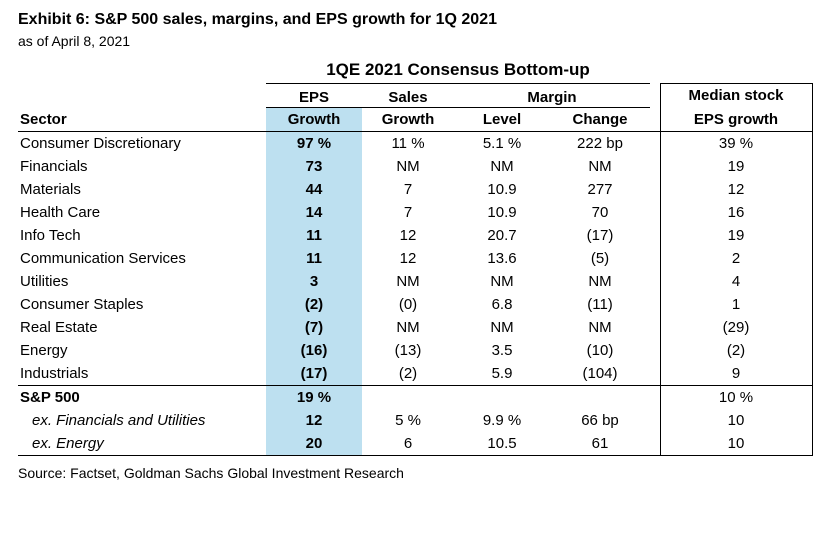  I want to click on eps-growth-cell: (7), so click(314, 327).